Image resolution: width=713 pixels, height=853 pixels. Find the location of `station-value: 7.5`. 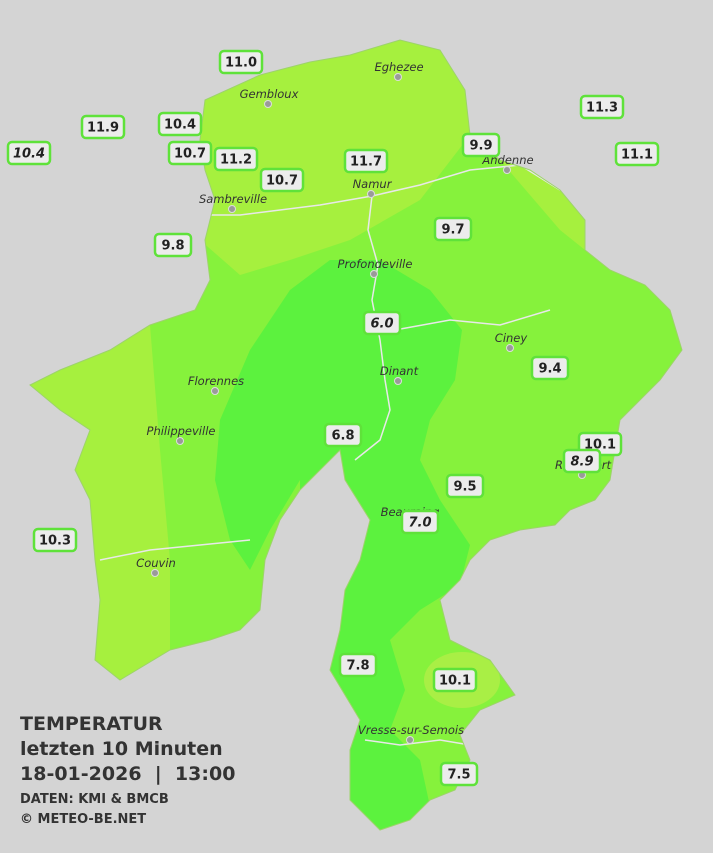

station-value: 7.5 is located at coordinates (458, 775).